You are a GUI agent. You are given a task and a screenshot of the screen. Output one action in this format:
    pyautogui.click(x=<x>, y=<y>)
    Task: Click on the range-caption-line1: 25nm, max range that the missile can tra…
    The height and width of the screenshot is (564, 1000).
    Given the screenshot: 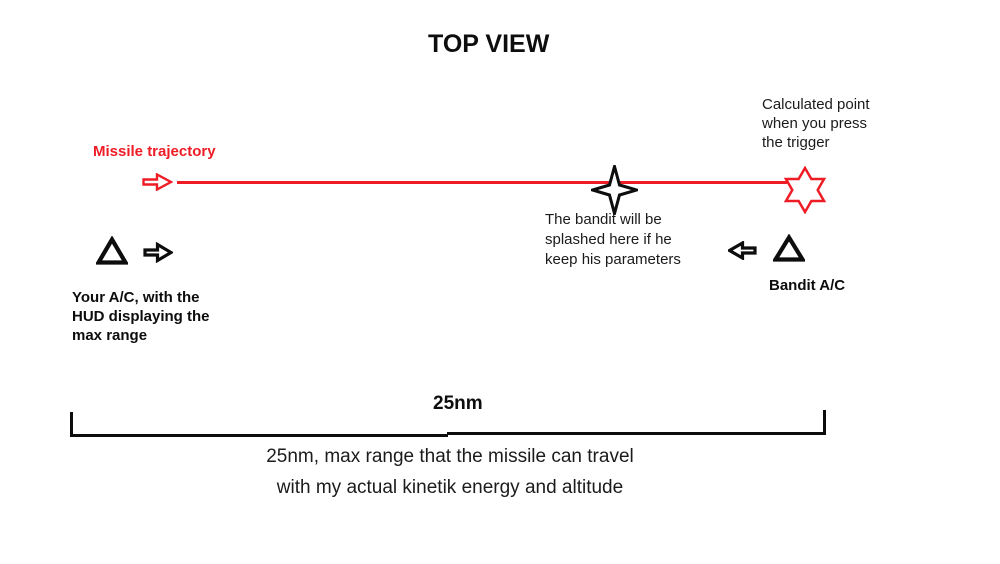 What is the action you would take?
    pyautogui.click(x=450, y=456)
    